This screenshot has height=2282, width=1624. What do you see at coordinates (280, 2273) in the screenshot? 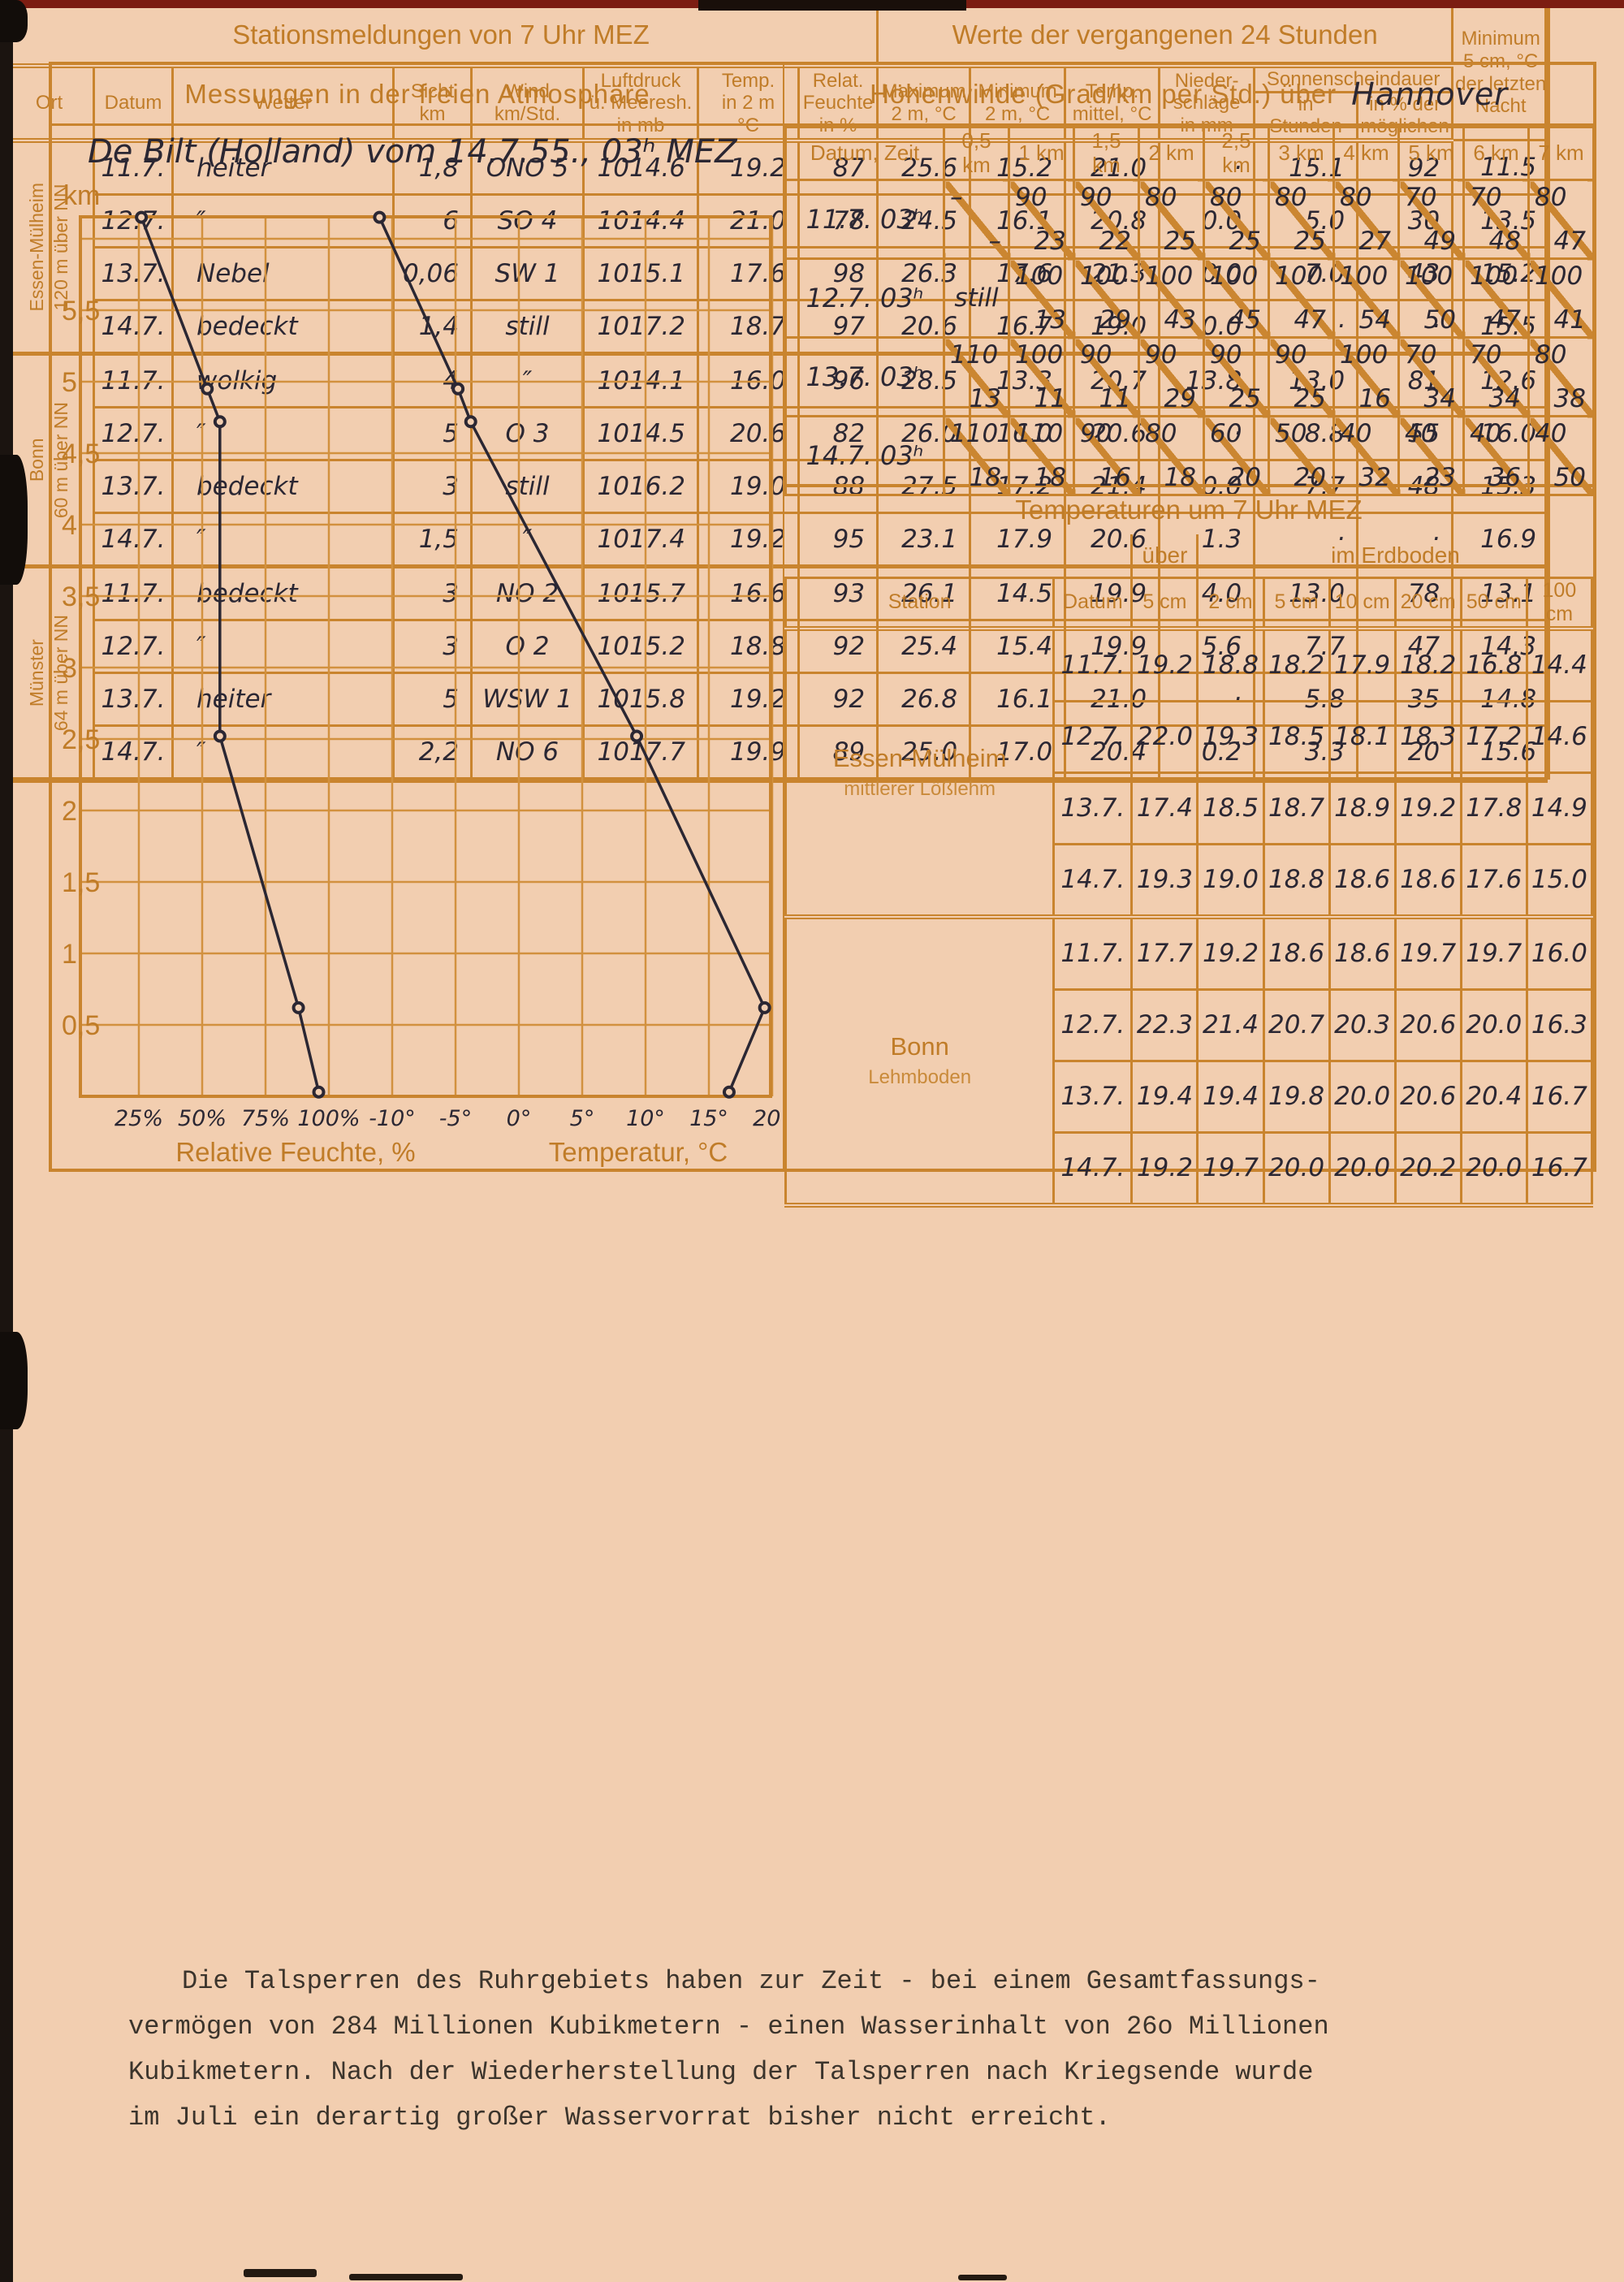
I see `edge-mark` at bounding box center [280, 2273].